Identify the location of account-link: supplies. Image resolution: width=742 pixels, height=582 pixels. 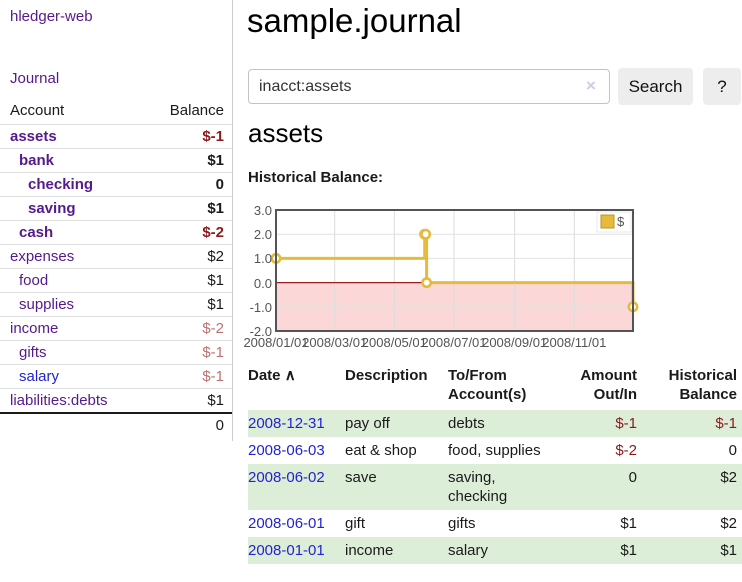
(47, 304).